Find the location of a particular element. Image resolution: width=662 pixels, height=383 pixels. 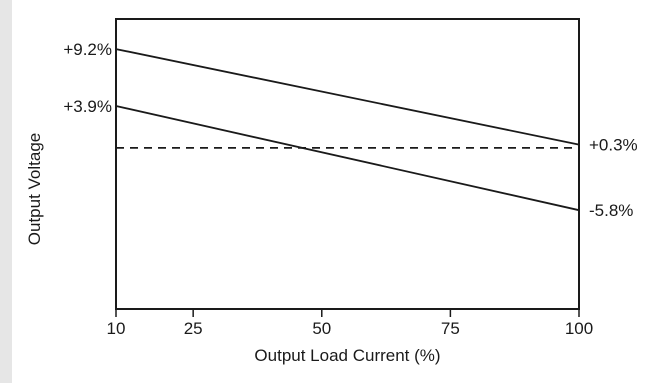

x-axis-label: Output Load Current (%) is located at coordinates (347, 355).